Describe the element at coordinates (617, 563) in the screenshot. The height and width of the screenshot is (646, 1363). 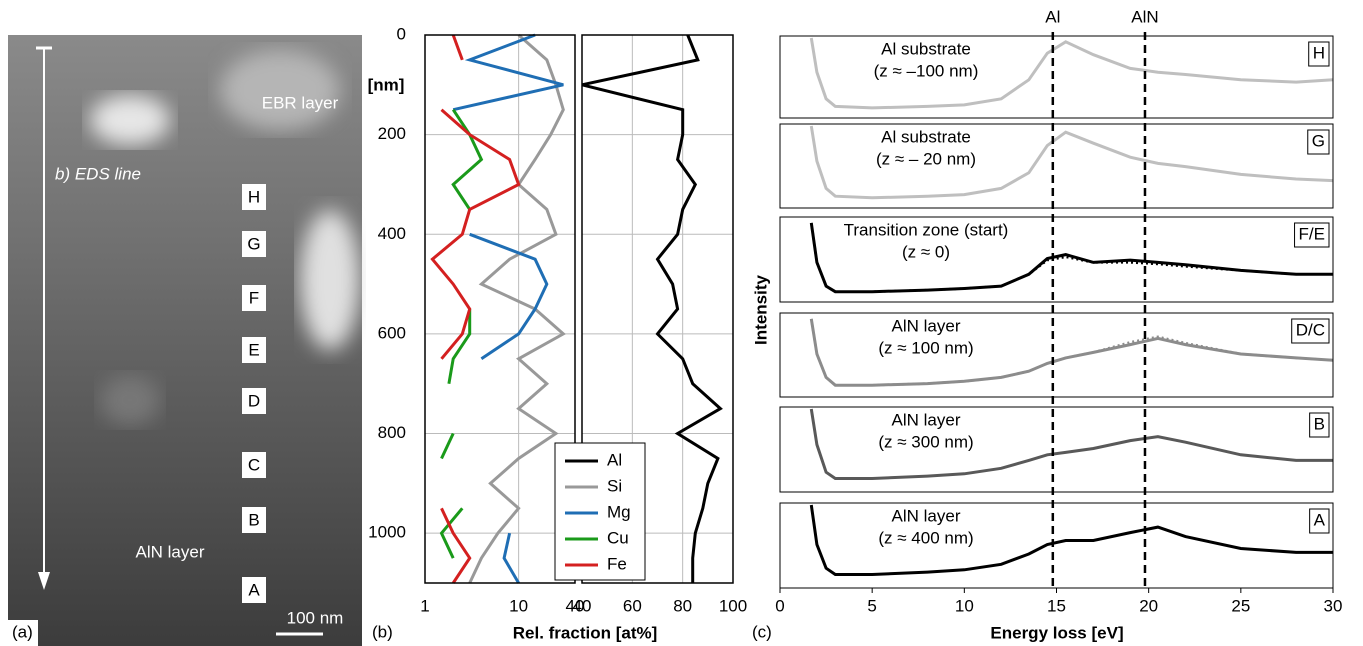
I see `legend-label: Fe` at that location.